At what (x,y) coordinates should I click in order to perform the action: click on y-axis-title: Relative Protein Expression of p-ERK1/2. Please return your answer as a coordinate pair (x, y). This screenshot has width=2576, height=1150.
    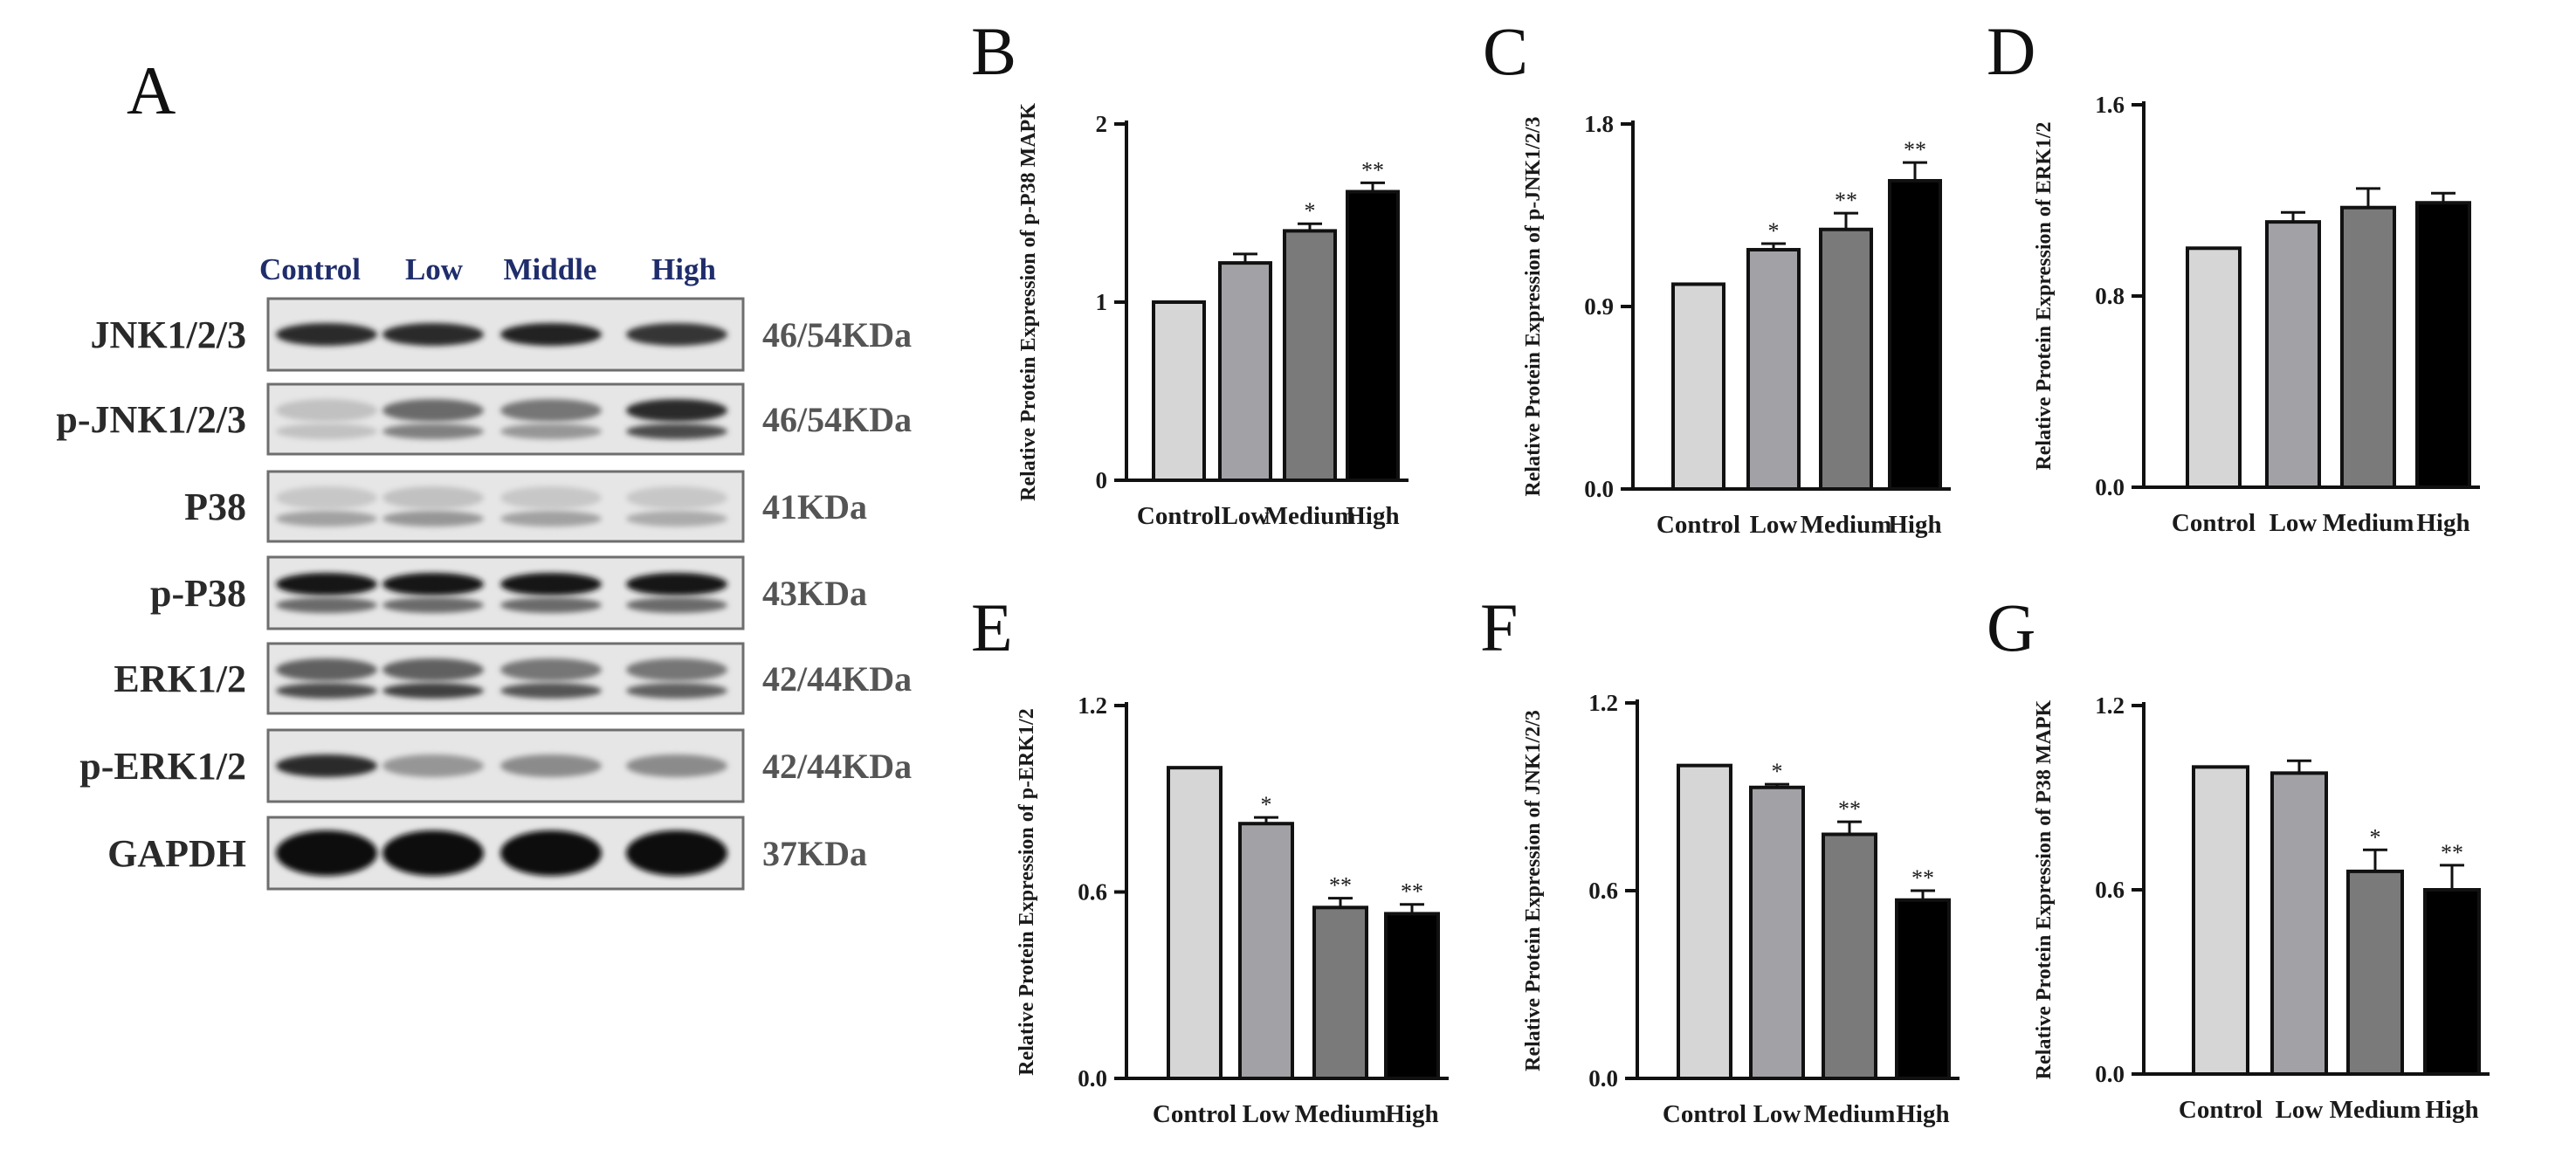
    Looking at the image, I should click on (1027, 891).